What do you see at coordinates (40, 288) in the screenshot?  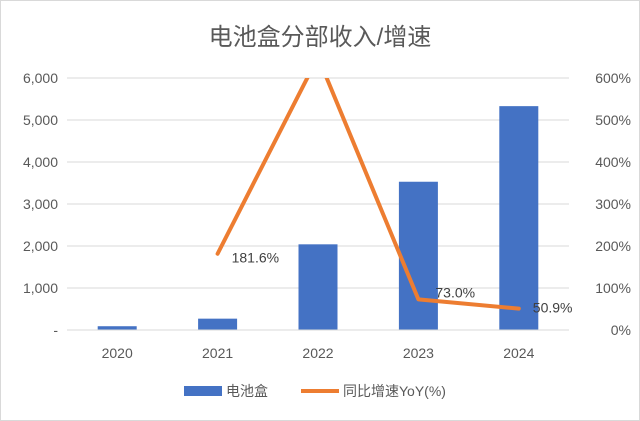 I see `y-left-tick-label: 1,000` at bounding box center [40, 288].